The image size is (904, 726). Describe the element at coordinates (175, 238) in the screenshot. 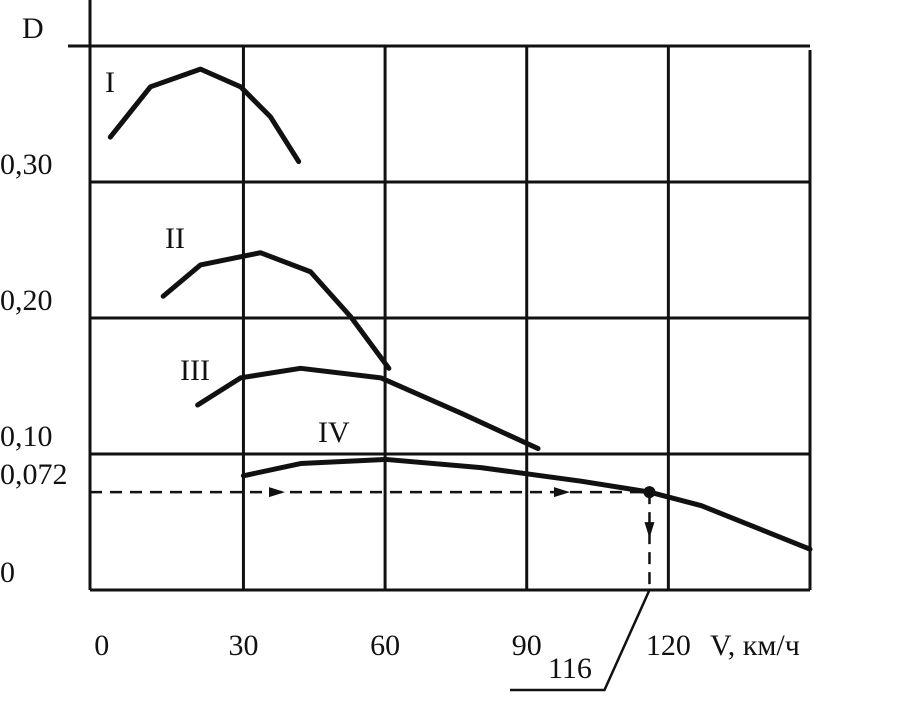

I see `series-label: II` at that location.